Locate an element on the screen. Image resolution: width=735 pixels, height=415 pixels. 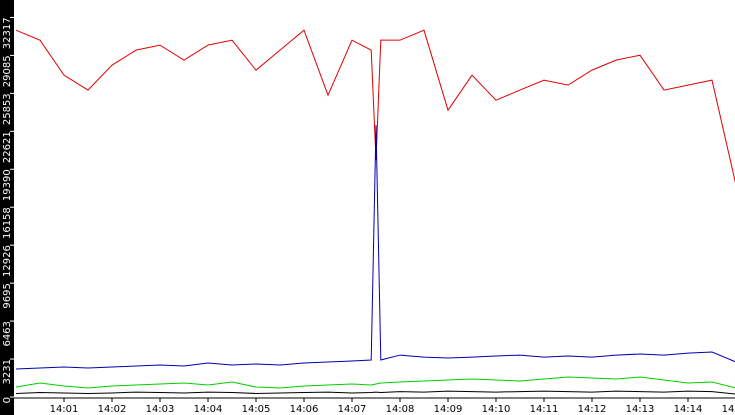
y-tick-label: 32317 is located at coordinates (7, 33).